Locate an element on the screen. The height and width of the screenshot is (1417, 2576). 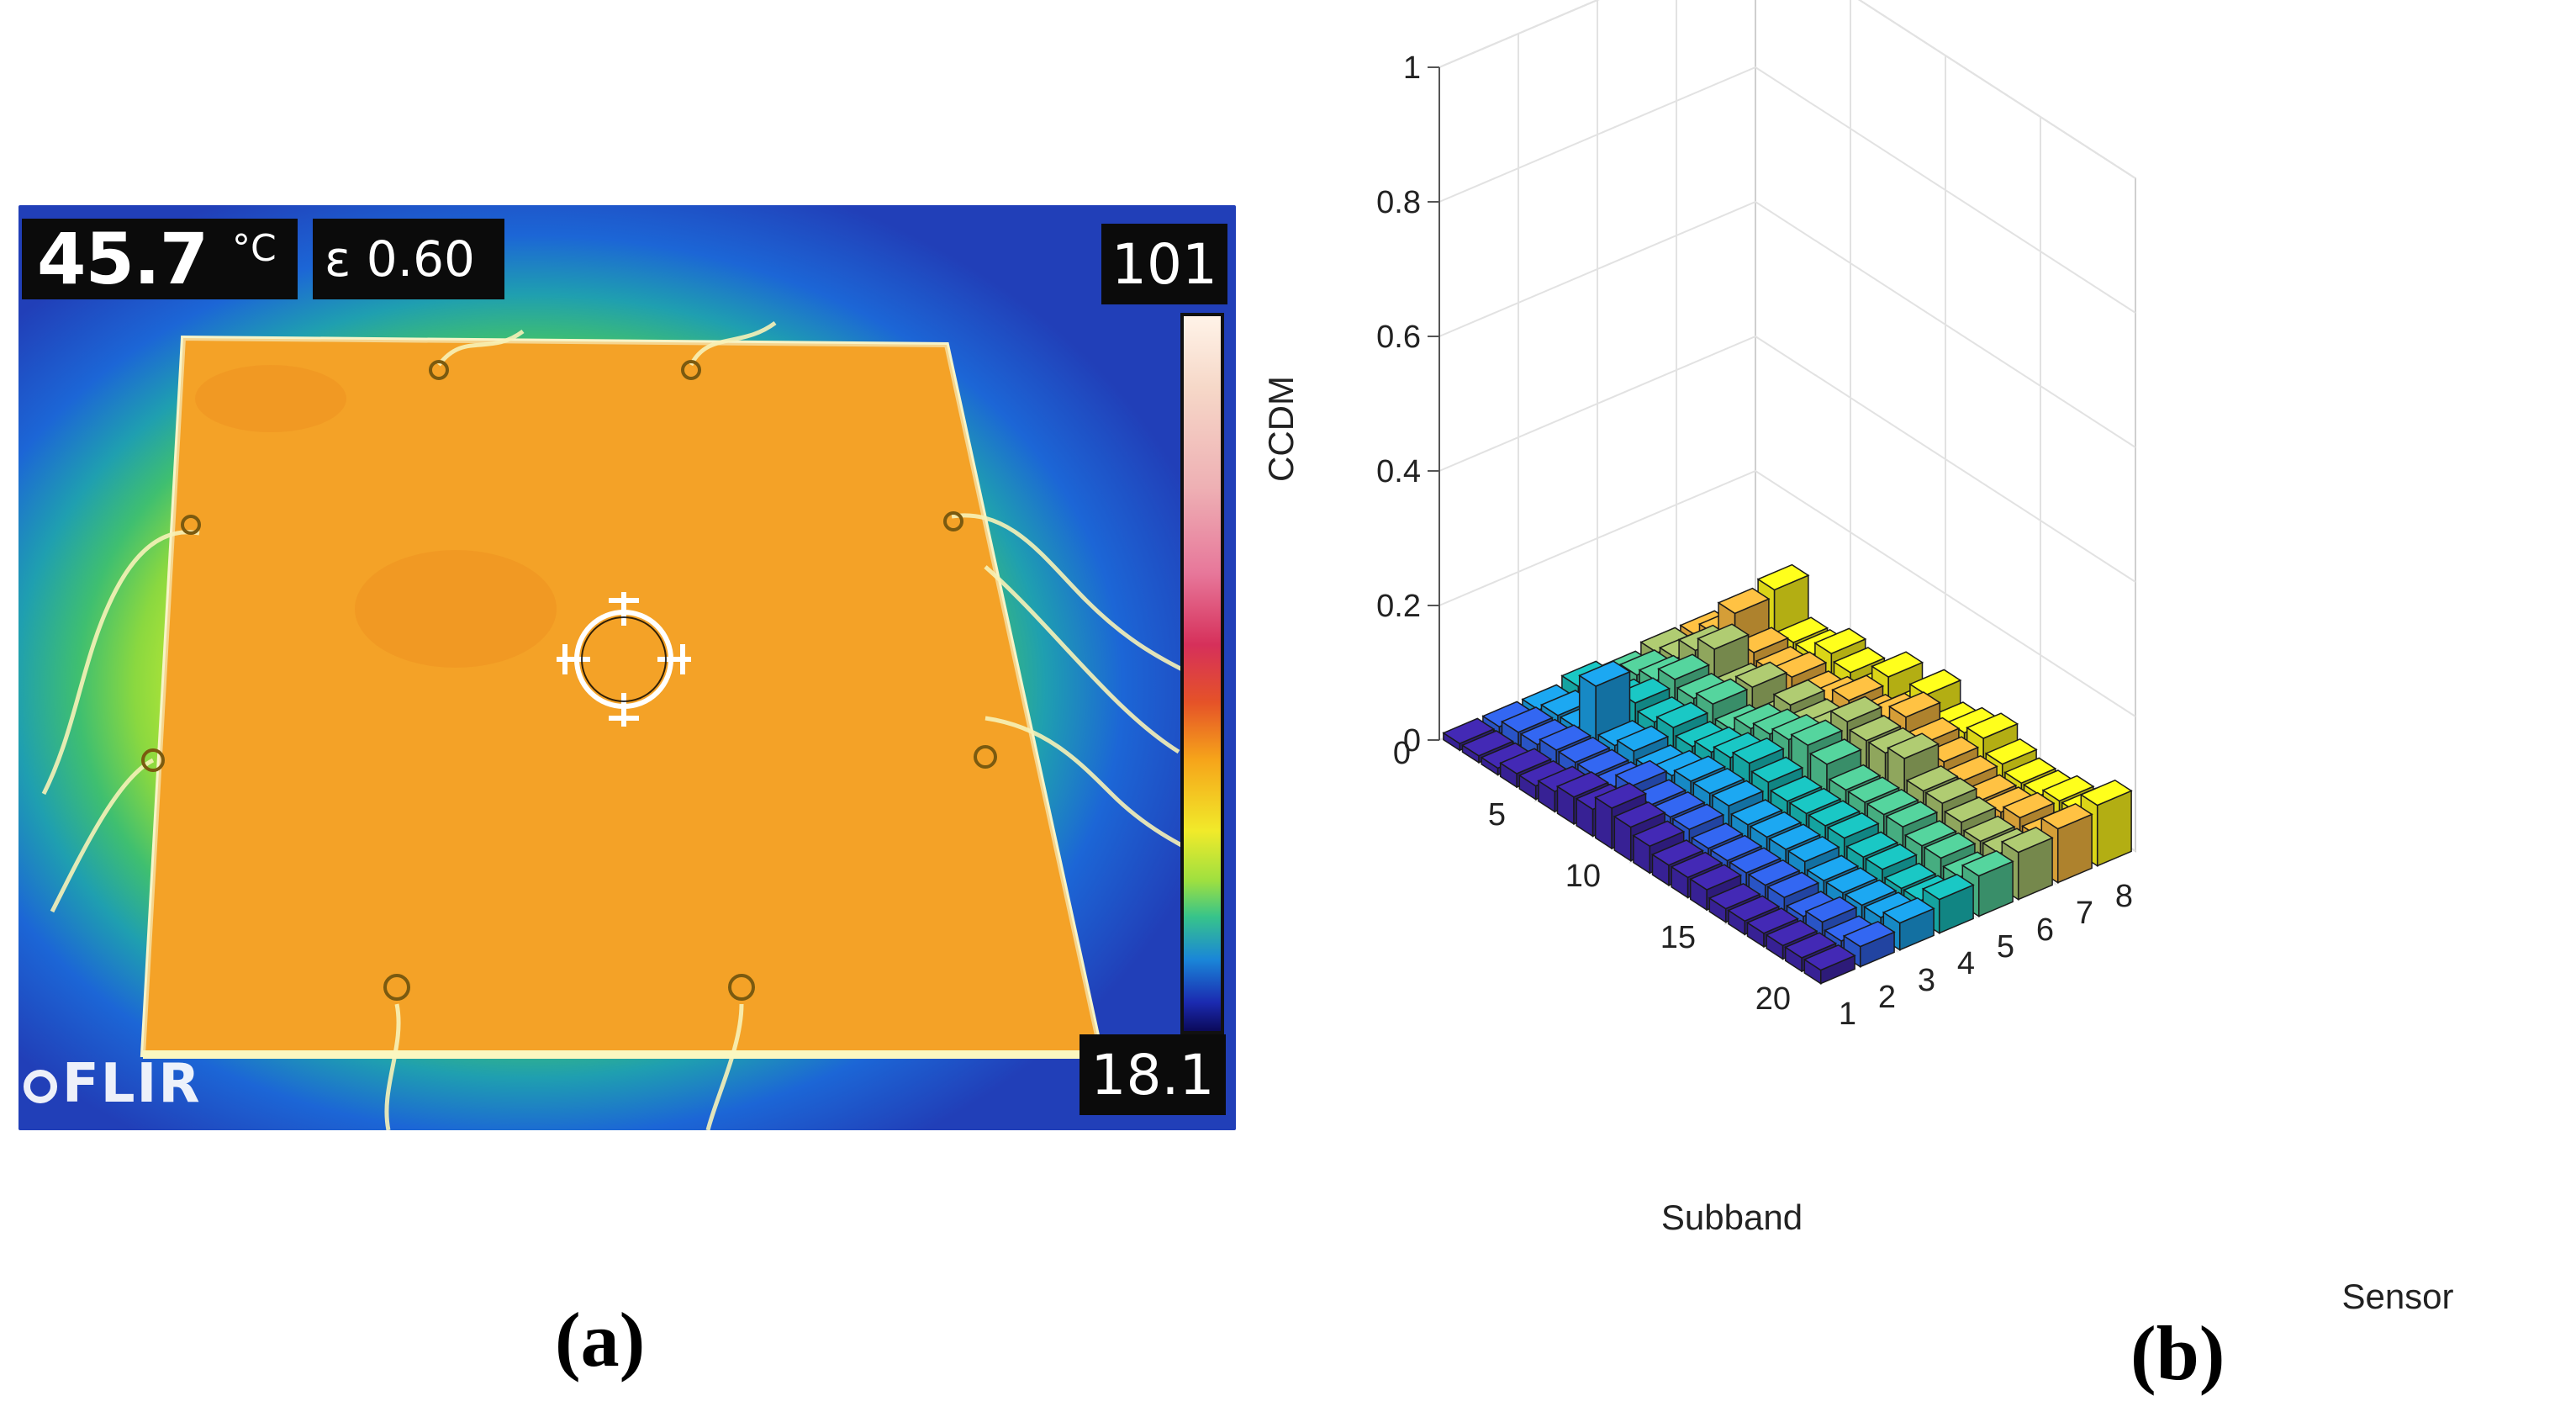
z-axis-title: CCDM is located at coordinates (1281, 429).